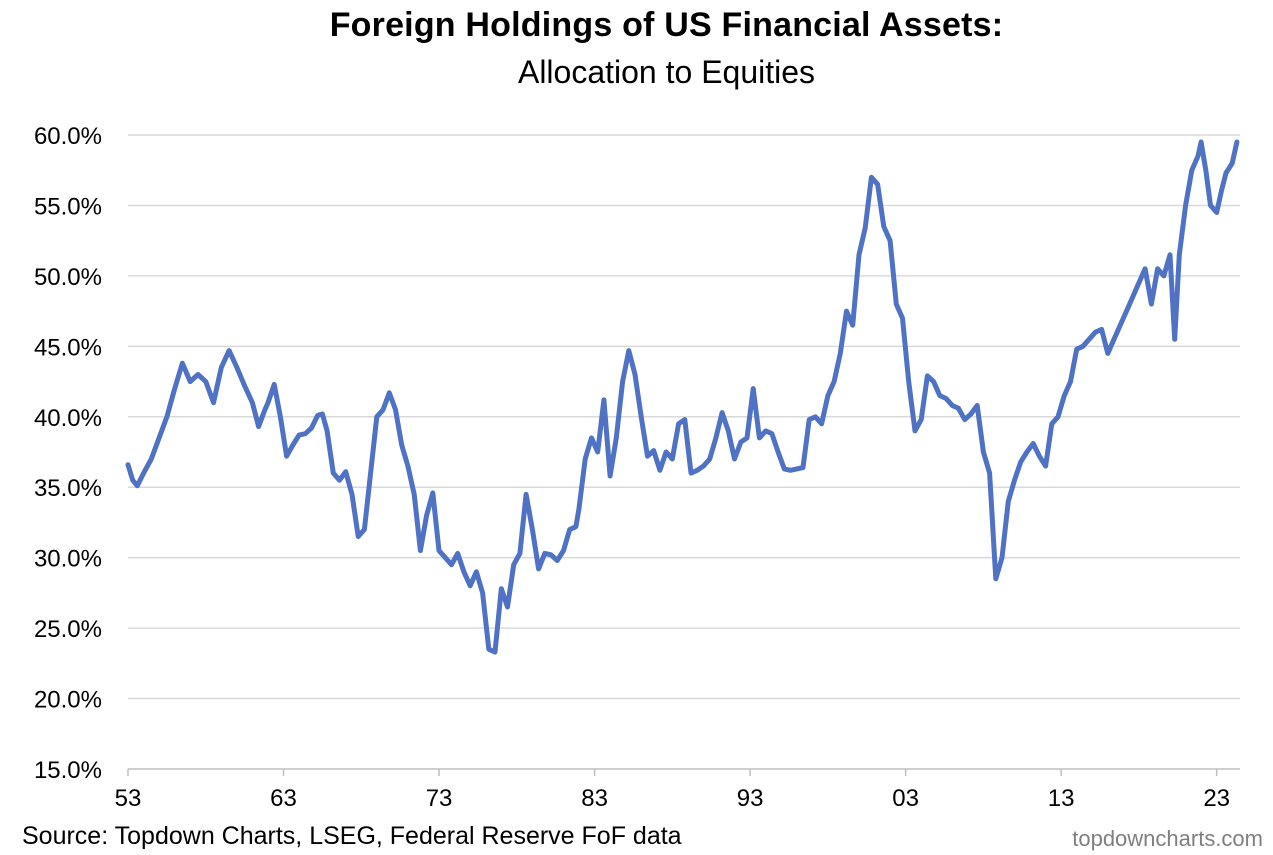 This screenshot has height=855, width=1273. I want to click on y-tick-label: 20.0%, so click(68, 700).